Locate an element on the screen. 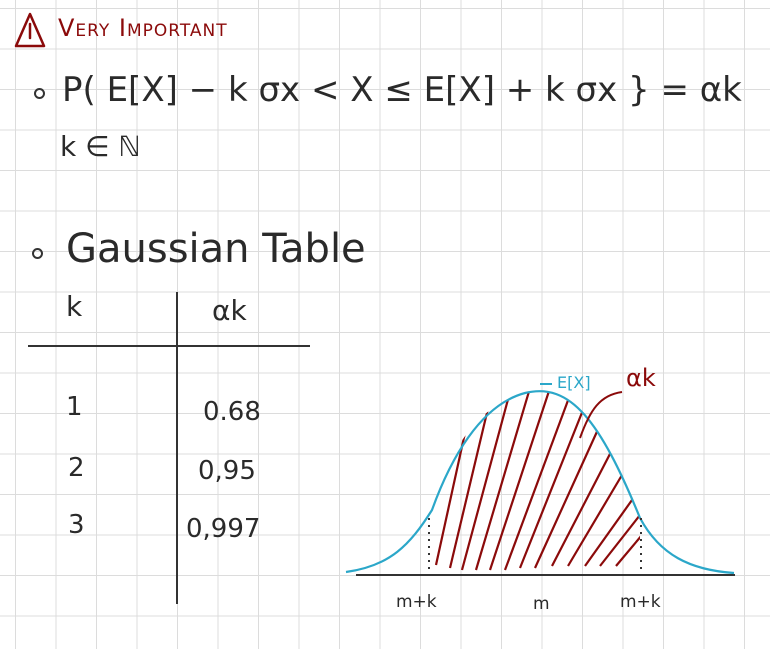  table-cell-alpha: 0,95 is located at coordinates (227, 471).